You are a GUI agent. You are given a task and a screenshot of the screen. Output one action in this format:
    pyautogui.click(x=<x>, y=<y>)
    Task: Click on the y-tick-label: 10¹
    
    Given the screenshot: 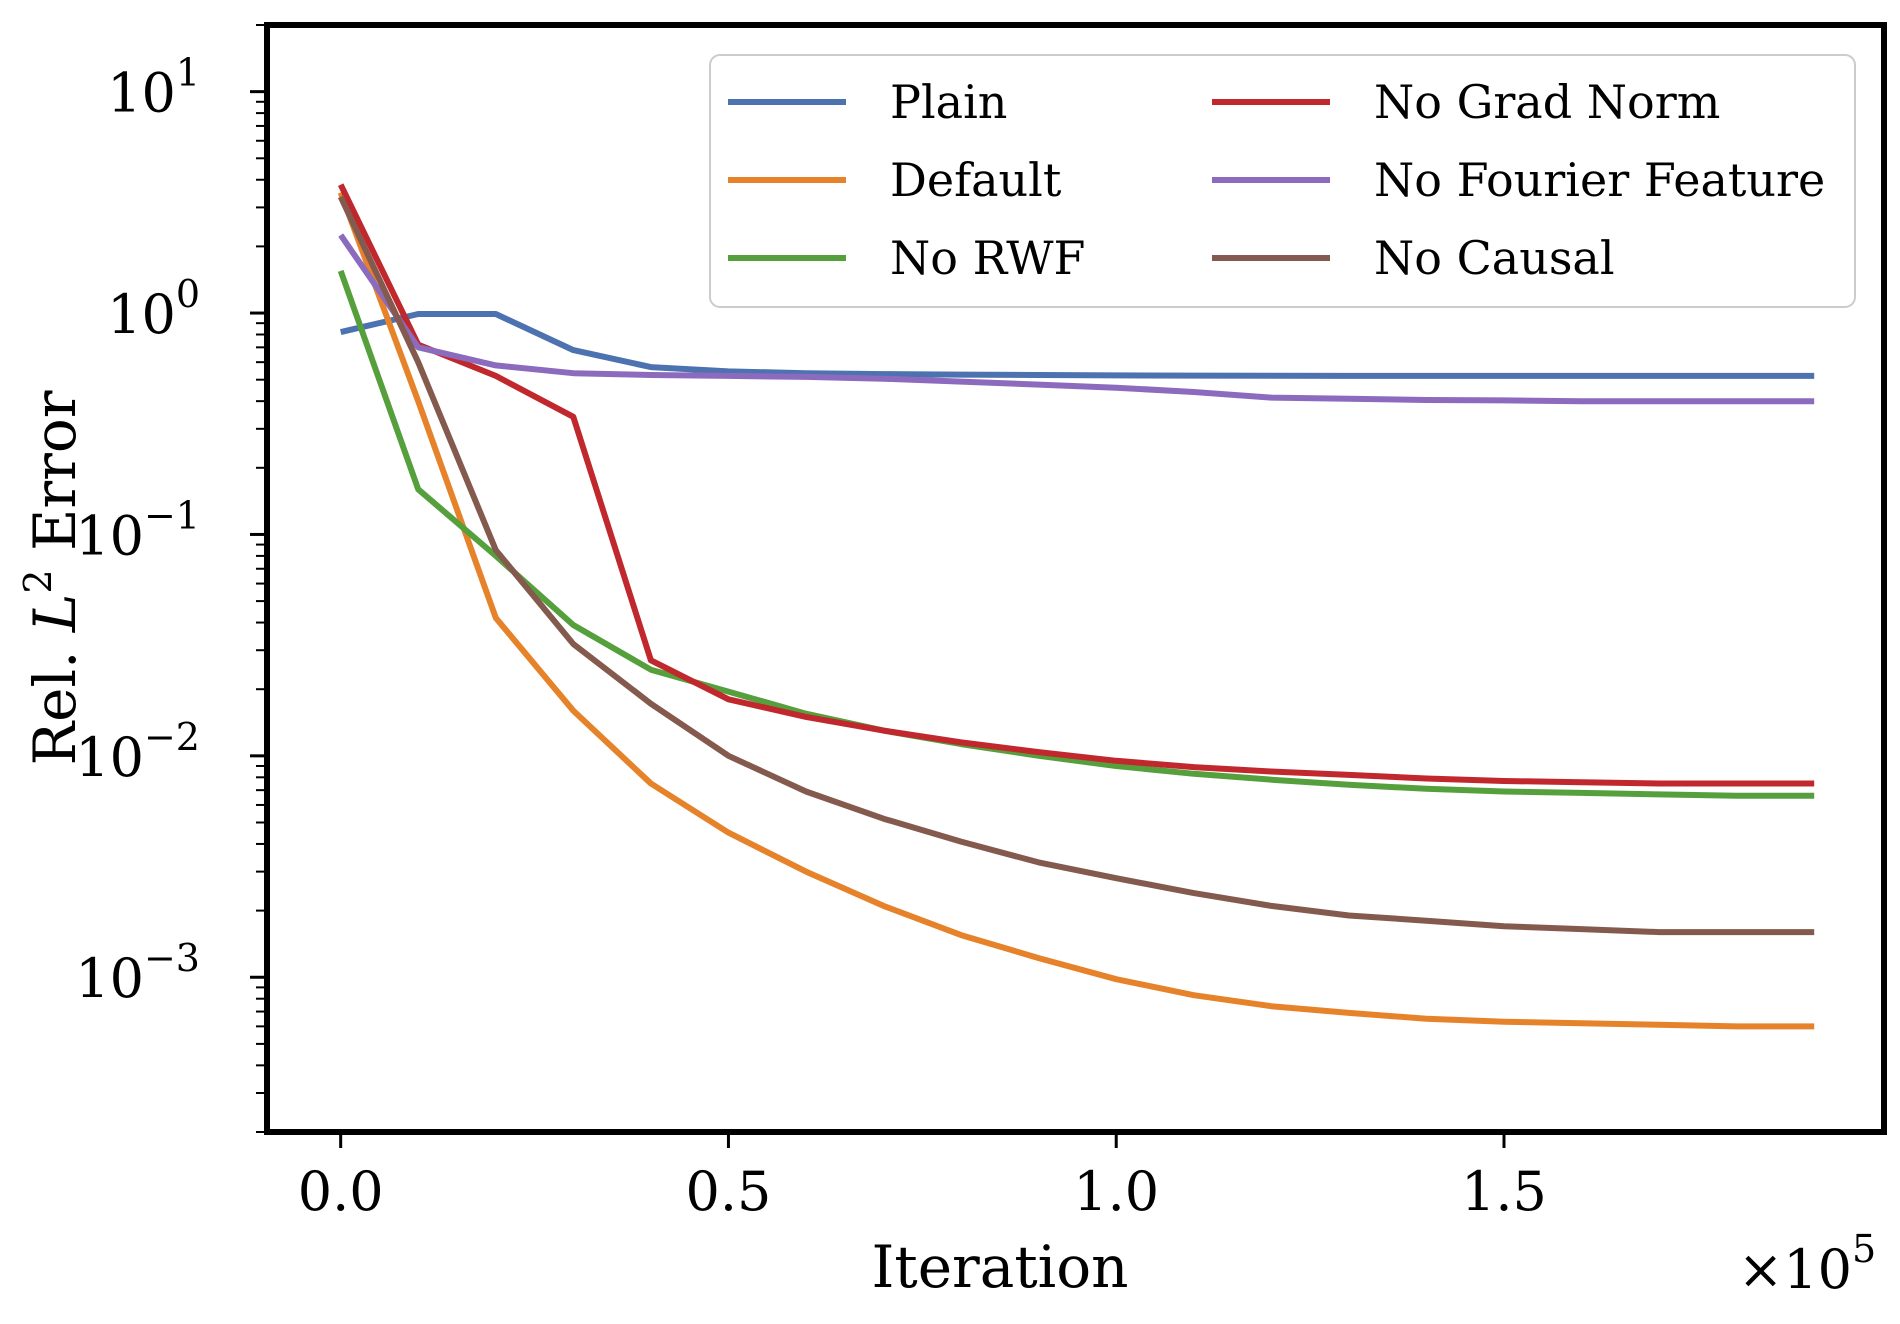 What is the action you would take?
    pyautogui.click(x=153, y=88)
    